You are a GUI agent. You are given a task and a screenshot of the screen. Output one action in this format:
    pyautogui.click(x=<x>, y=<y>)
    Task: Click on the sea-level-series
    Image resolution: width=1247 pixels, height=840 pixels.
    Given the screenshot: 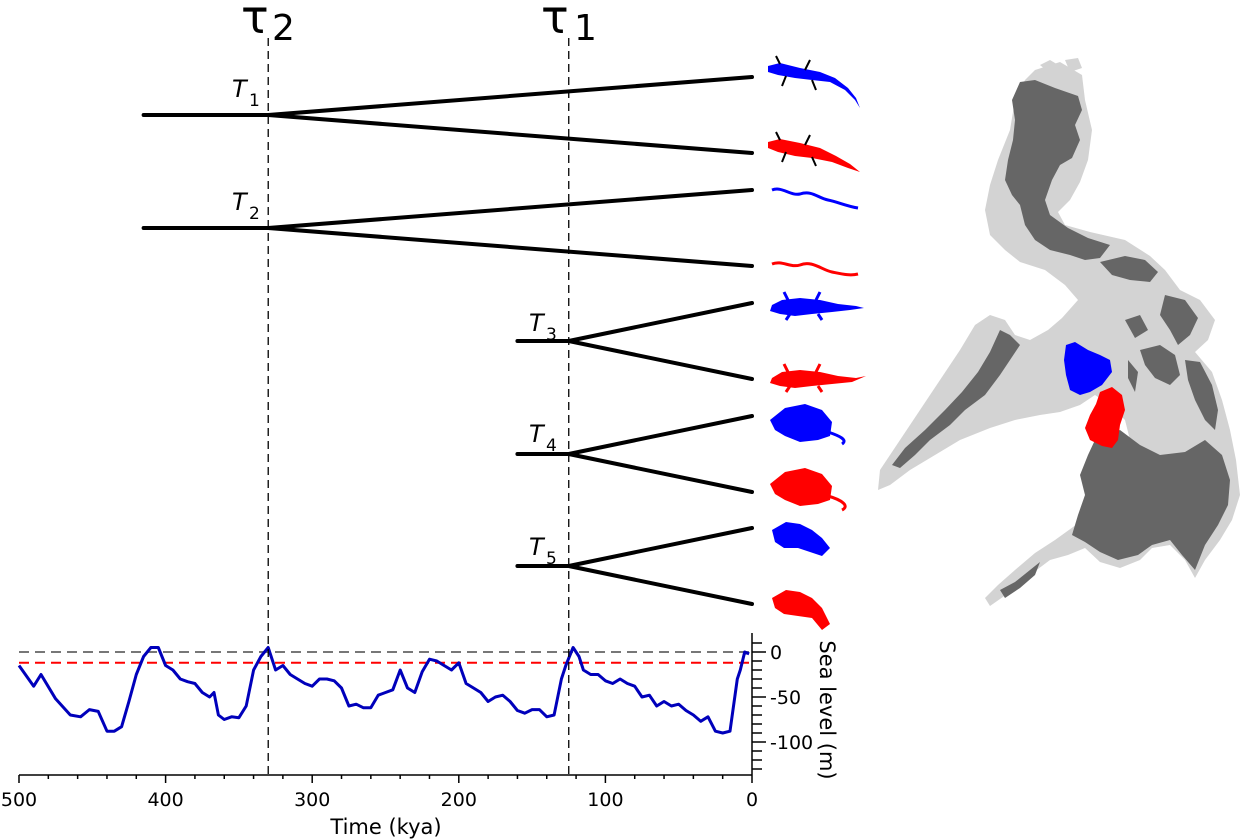 What is the action you would take?
    pyautogui.click(x=383, y=690)
    